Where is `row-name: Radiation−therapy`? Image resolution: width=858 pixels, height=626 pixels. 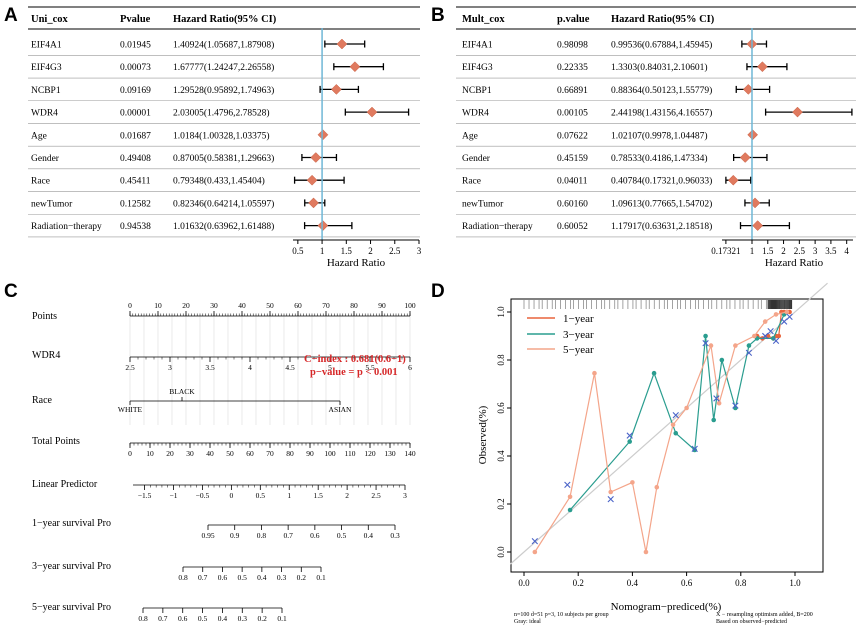
row-name: Radiation−therapy is located at coordinates (66, 227).